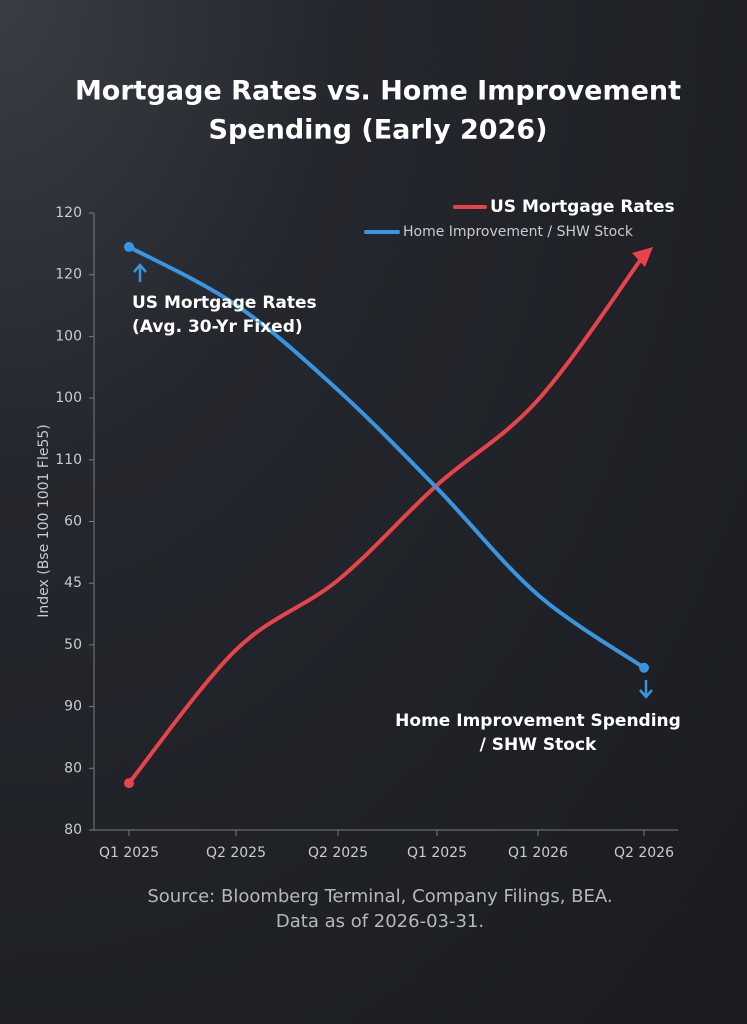 This screenshot has width=747, height=1024. I want to click on legend-label: Home Improvement / SHW Stock, so click(518, 232).